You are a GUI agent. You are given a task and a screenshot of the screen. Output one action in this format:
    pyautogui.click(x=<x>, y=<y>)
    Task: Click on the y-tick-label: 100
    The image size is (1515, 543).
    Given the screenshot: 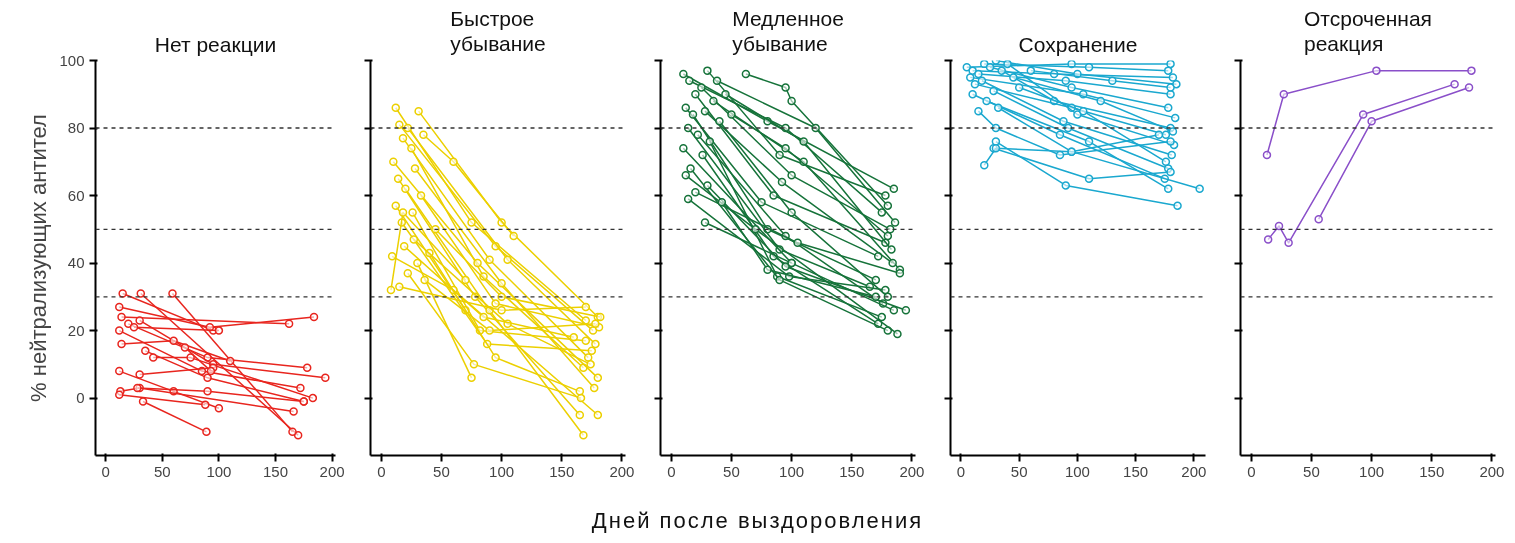 What is the action you would take?
    pyautogui.click(x=72, y=60)
    